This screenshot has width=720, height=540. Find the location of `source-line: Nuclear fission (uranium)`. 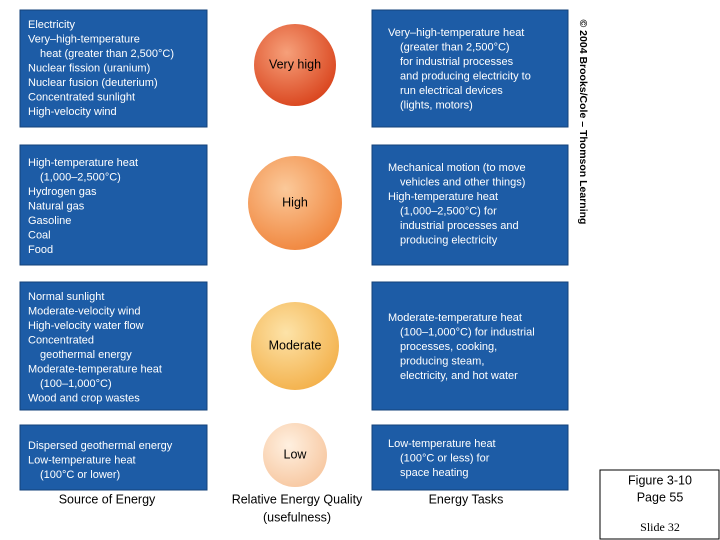

source-line: Nuclear fission (uranium) is located at coordinates (89, 68).